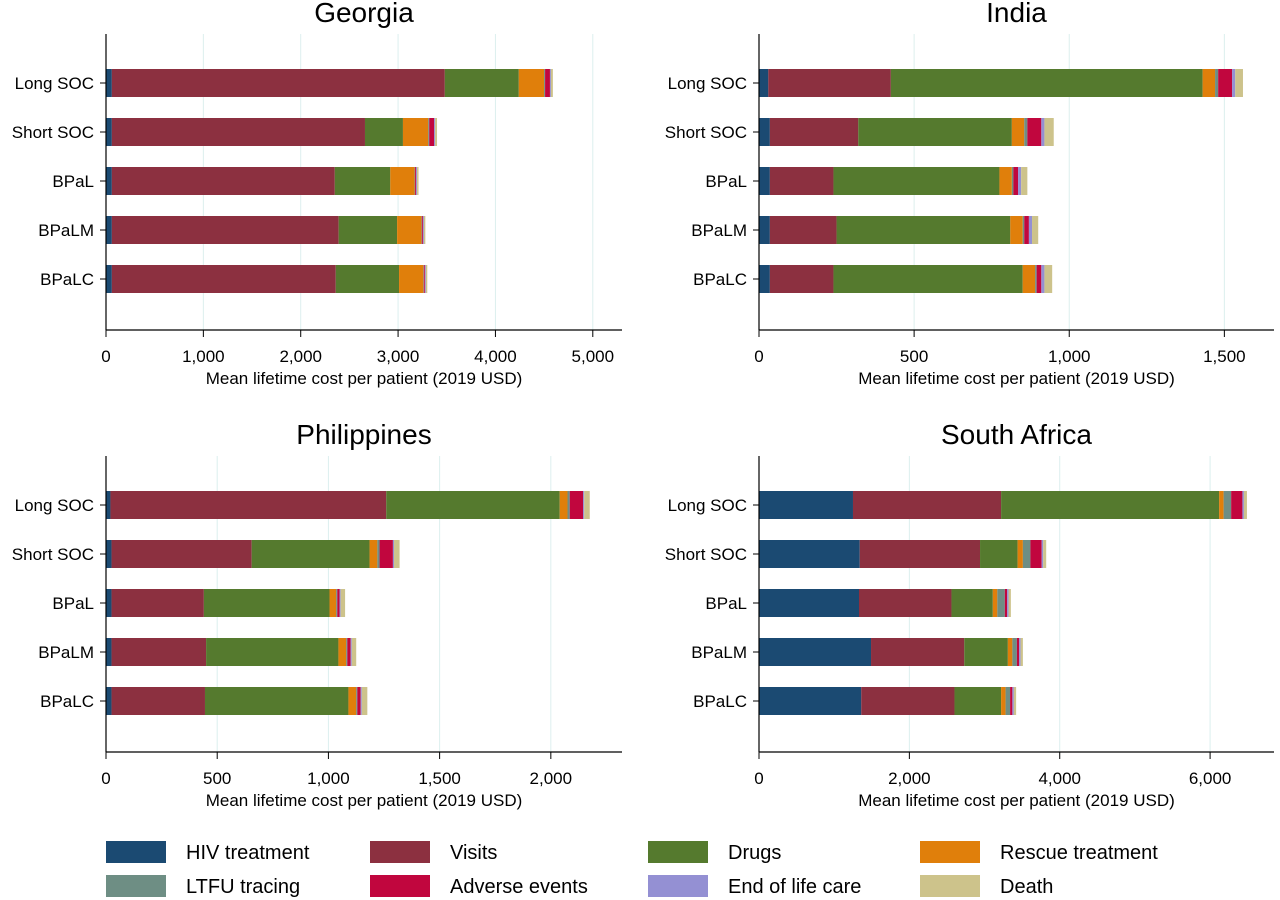 The image size is (1280, 900). What do you see at coordinates (398, 356) in the screenshot?
I see `x-tick-label: 3,000` at bounding box center [398, 356].